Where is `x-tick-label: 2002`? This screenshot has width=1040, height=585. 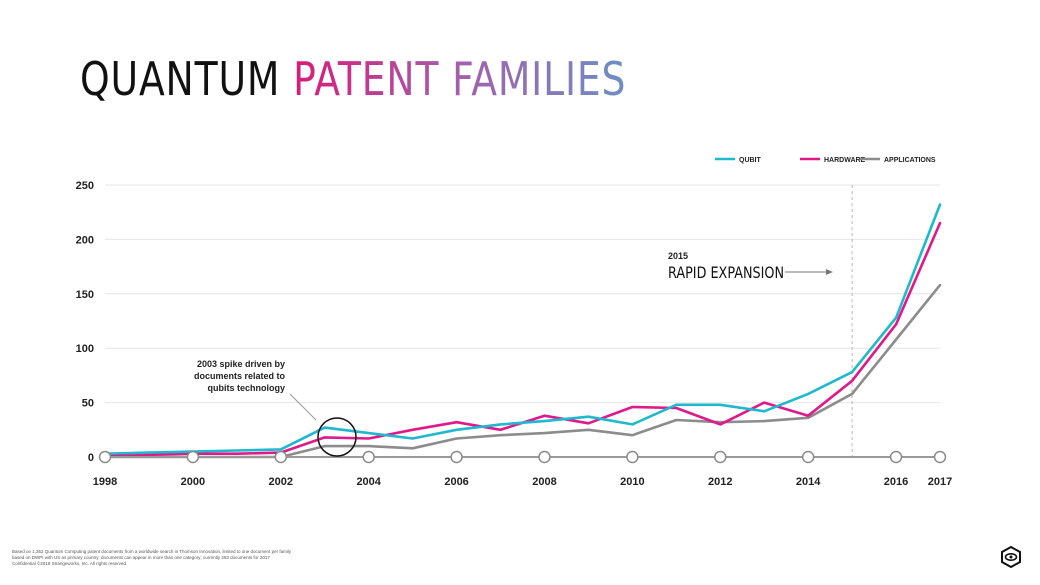 x-tick-label: 2002 is located at coordinates (281, 482).